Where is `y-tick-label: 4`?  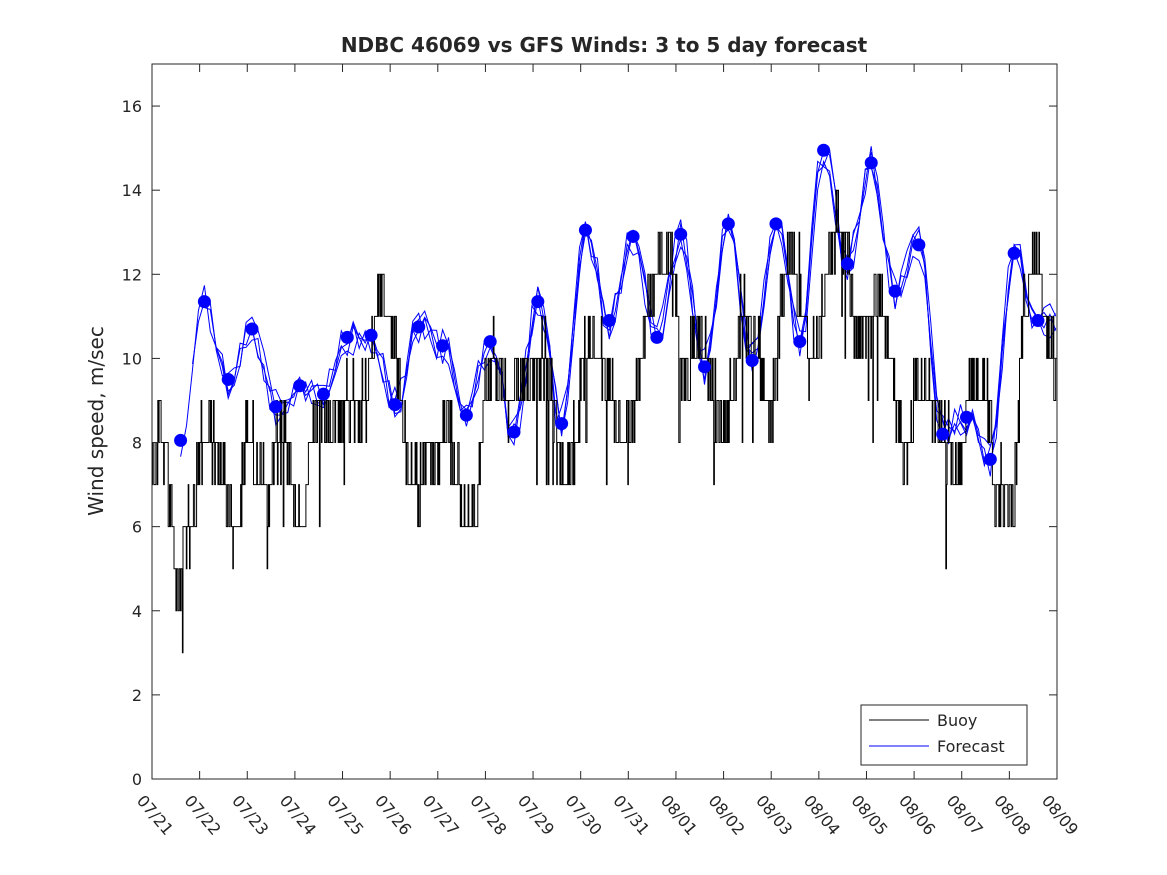
y-tick-label: 4 is located at coordinates (137, 611).